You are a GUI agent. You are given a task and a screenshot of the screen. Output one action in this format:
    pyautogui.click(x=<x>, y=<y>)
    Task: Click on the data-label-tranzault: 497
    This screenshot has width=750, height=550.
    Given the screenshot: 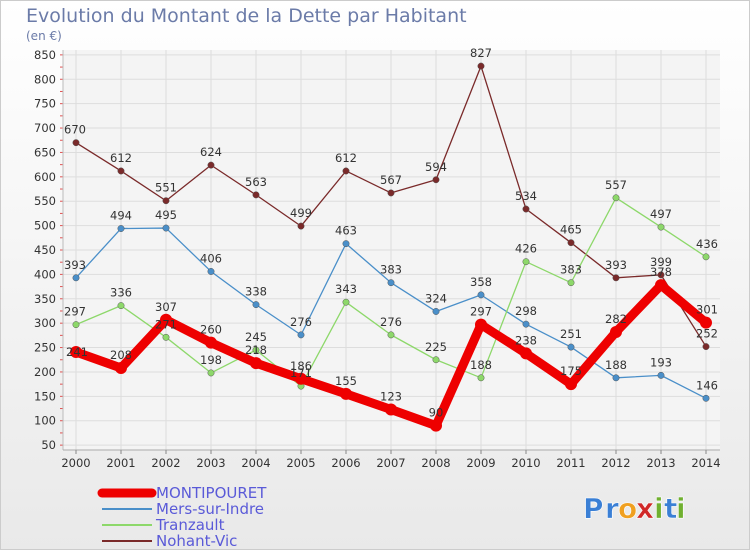 What is the action you would take?
    pyautogui.click(x=661, y=214)
    